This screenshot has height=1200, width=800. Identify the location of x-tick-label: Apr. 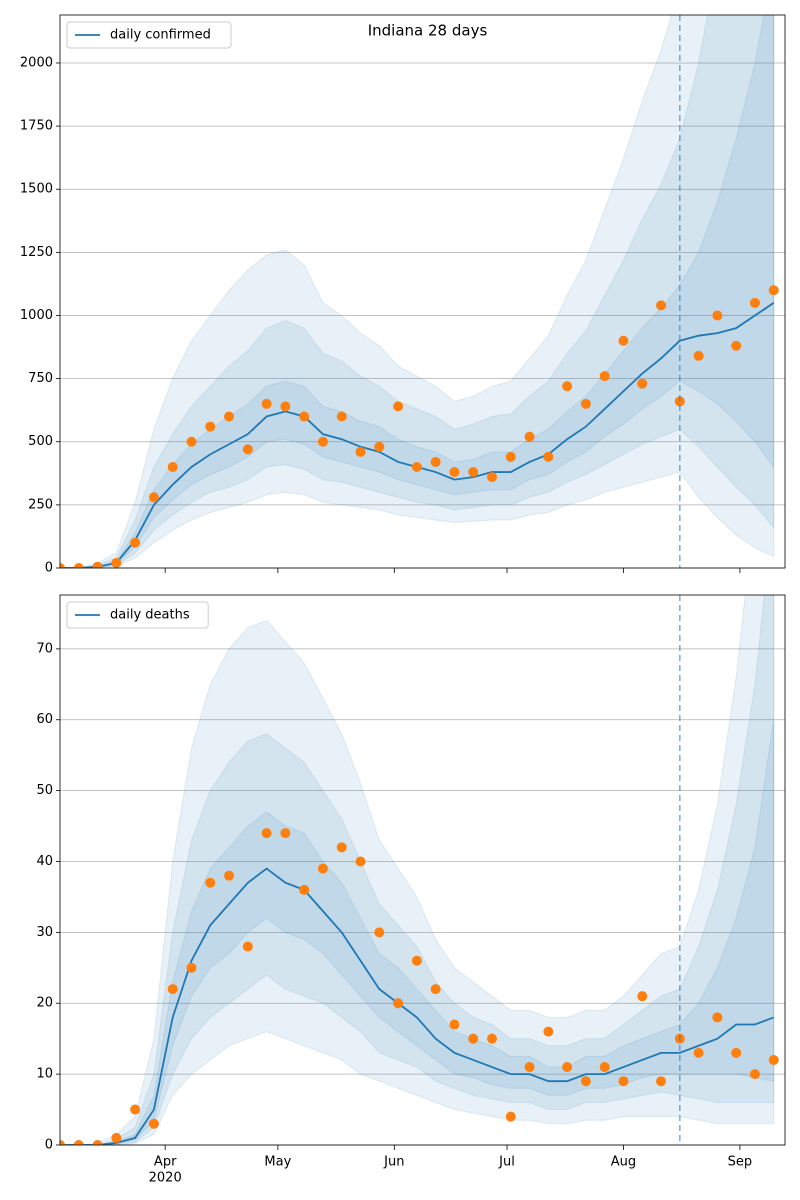
(165, 1162).